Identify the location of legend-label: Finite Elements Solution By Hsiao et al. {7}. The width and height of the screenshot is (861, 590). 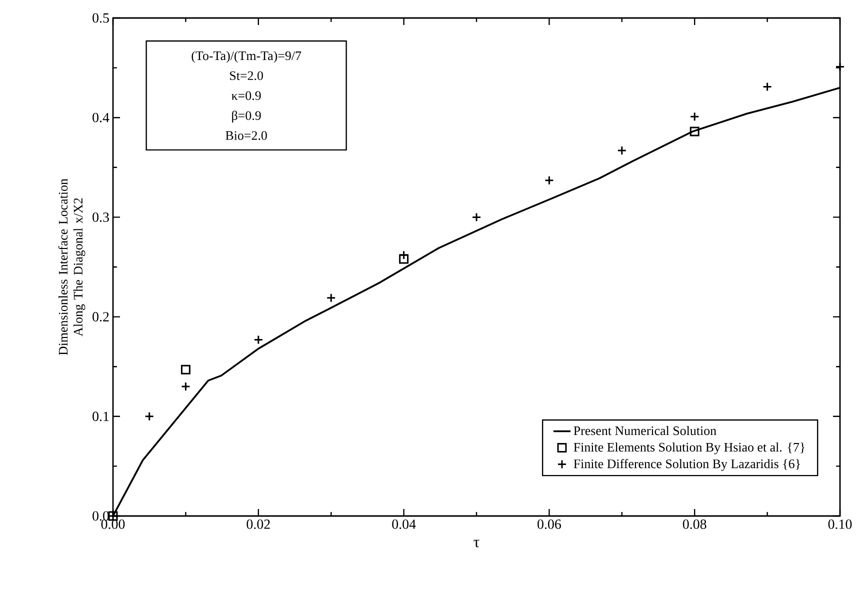
(689, 448).